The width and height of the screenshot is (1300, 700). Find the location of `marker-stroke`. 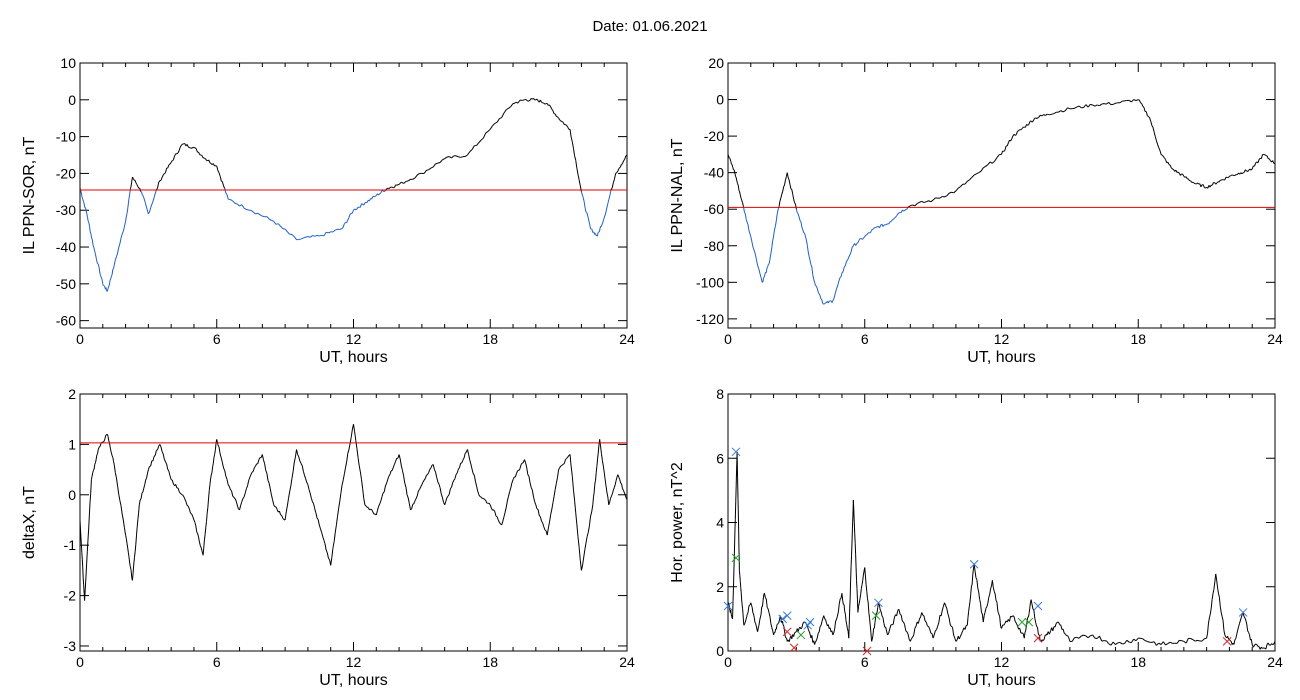

marker-stroke is located at coordinates (783, 619).